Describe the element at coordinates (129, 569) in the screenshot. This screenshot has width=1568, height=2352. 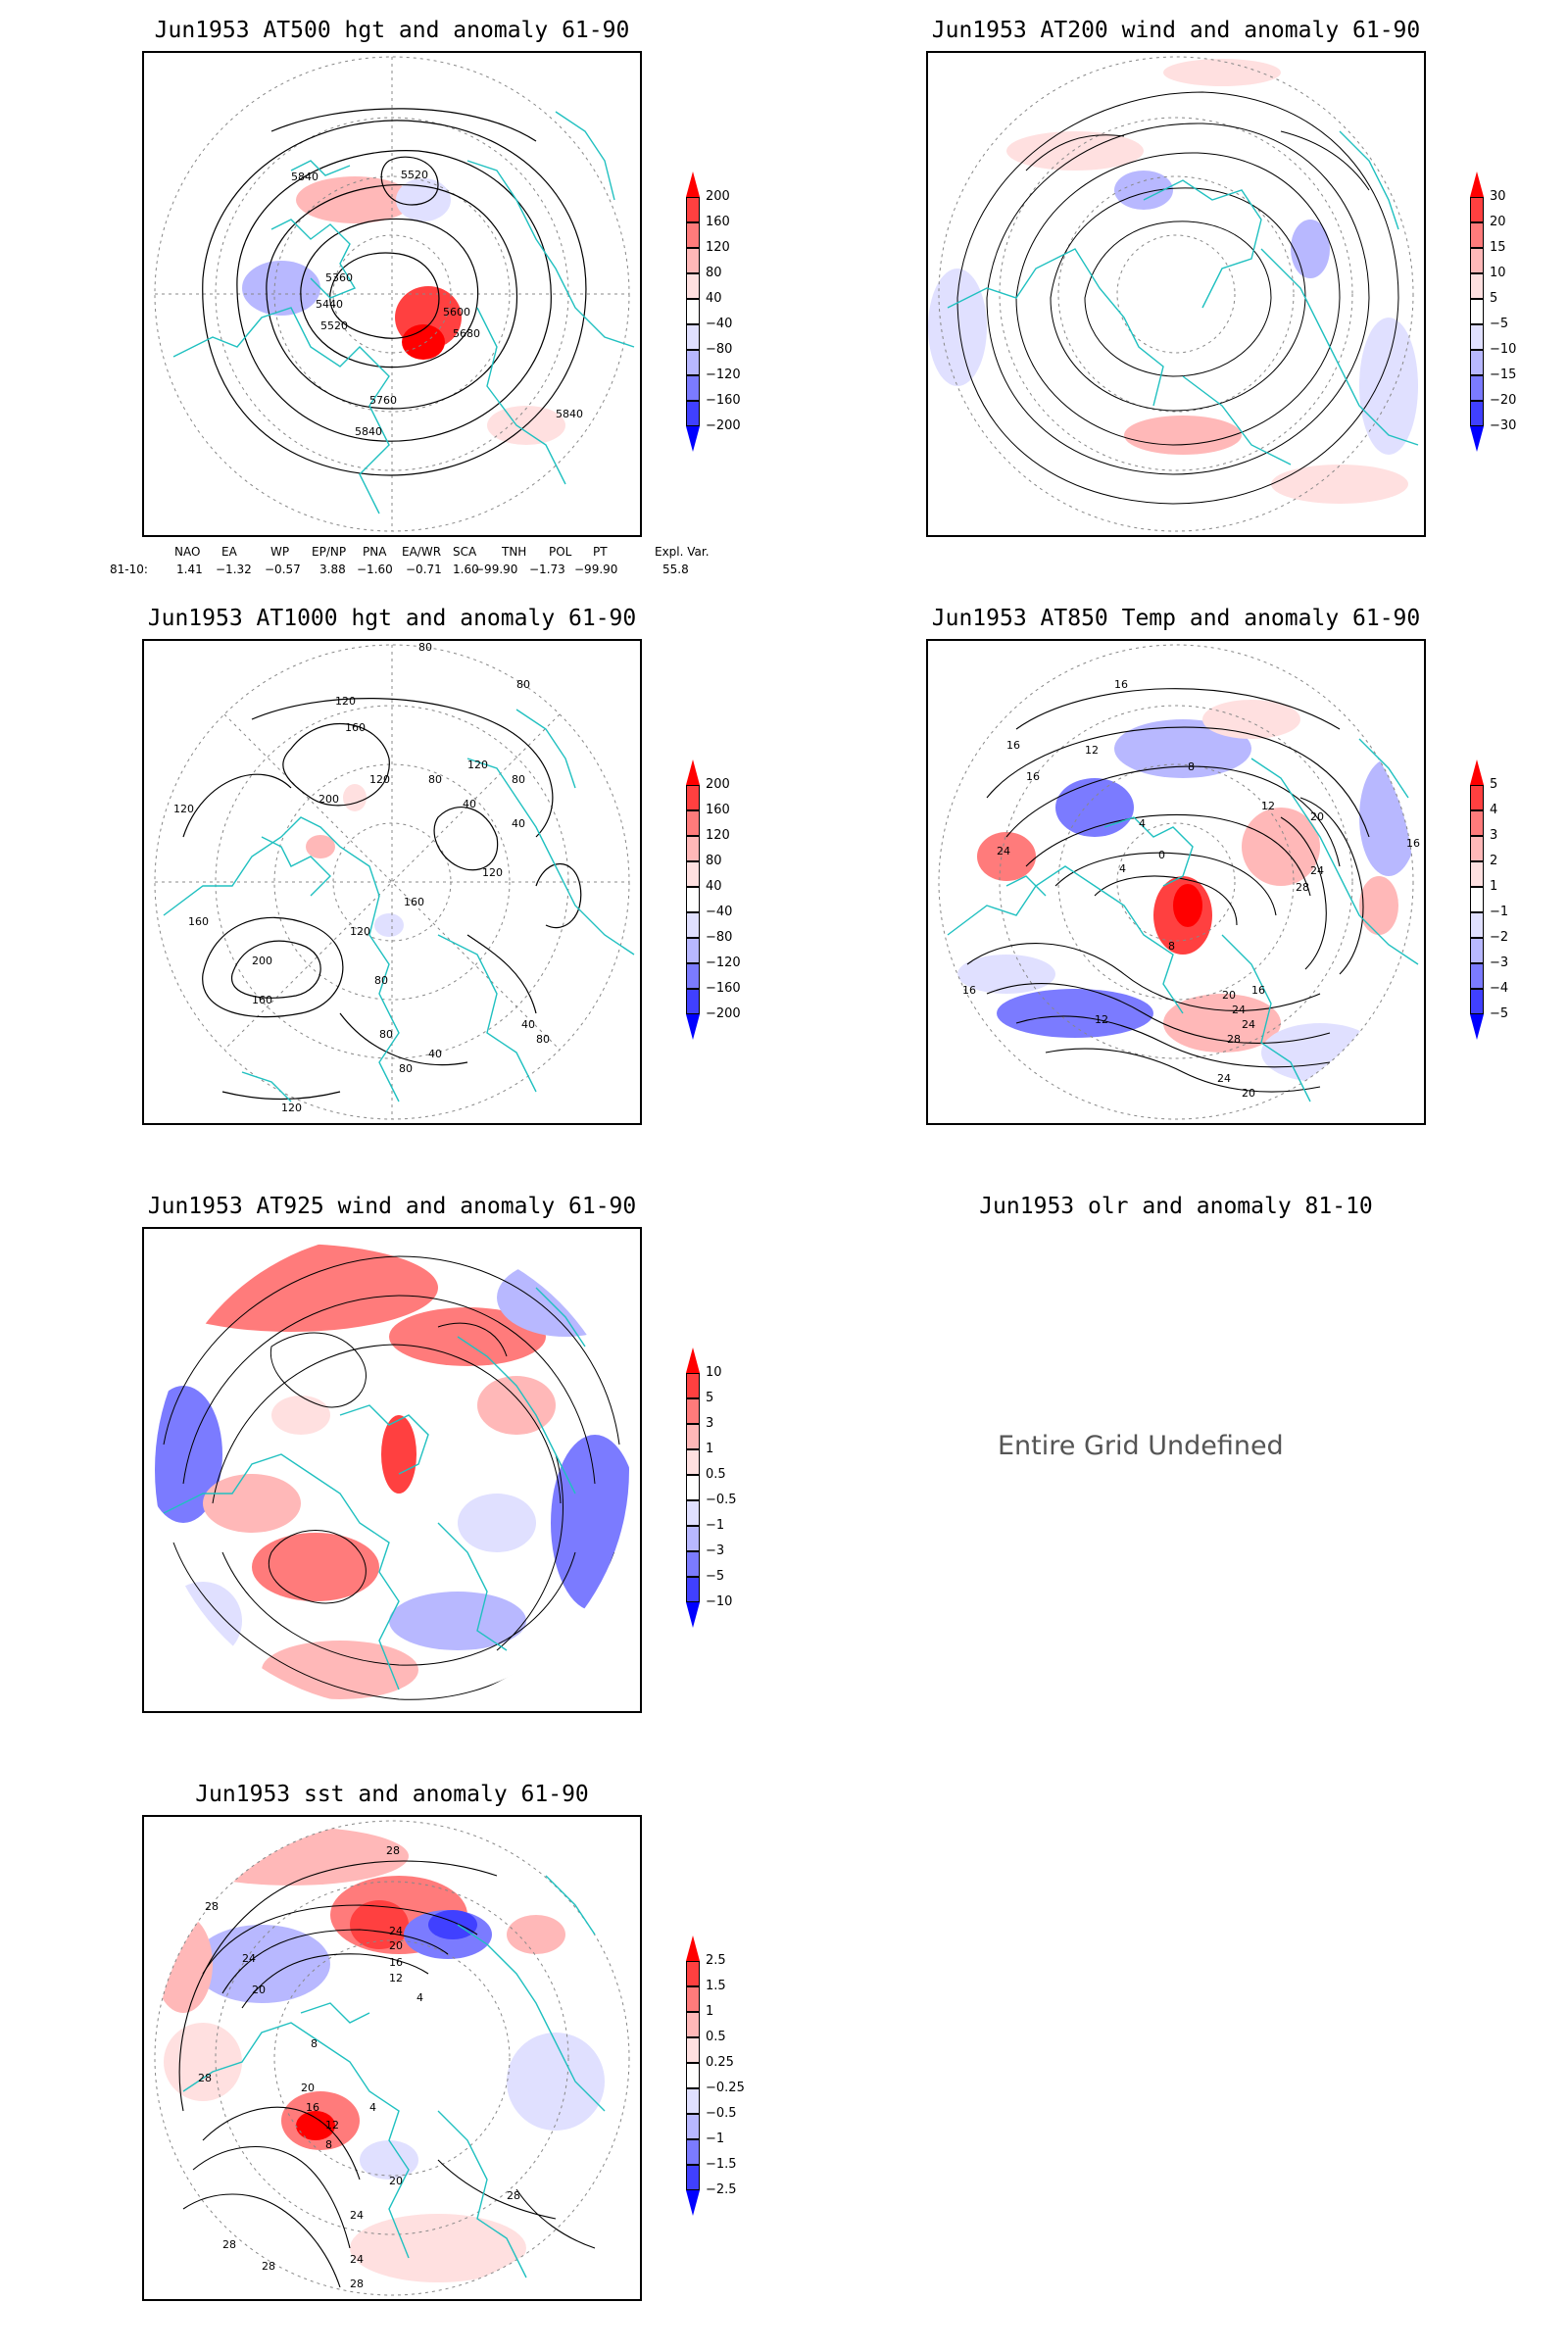
I see `tele-row-label: 81-10:` at that location.